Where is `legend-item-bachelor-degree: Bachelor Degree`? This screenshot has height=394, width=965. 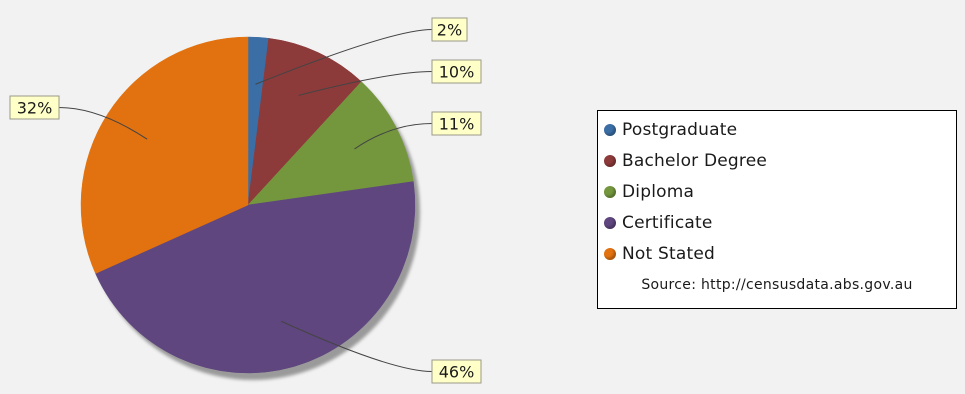 legend-item-bachelor-degree: Bachelor Degree is located at coordinates (780, 160).